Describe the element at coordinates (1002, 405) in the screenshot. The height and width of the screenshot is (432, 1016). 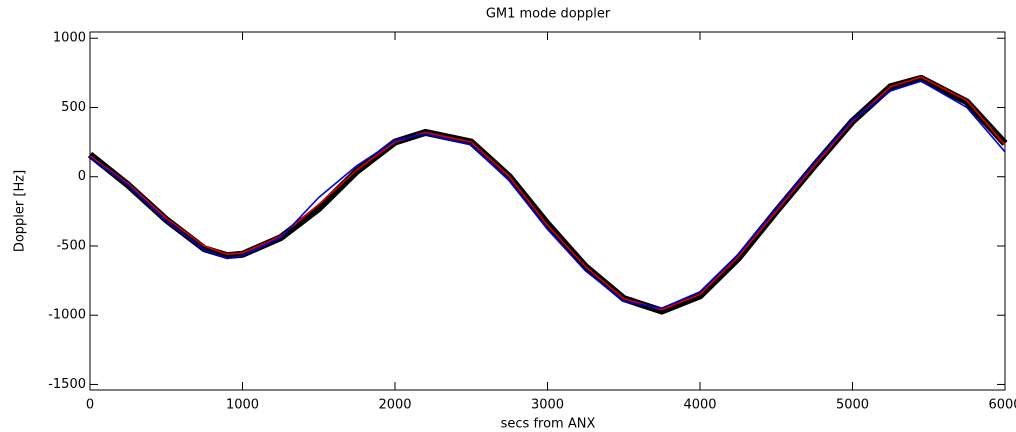
I see `x-tick-label: 6000` at that location.